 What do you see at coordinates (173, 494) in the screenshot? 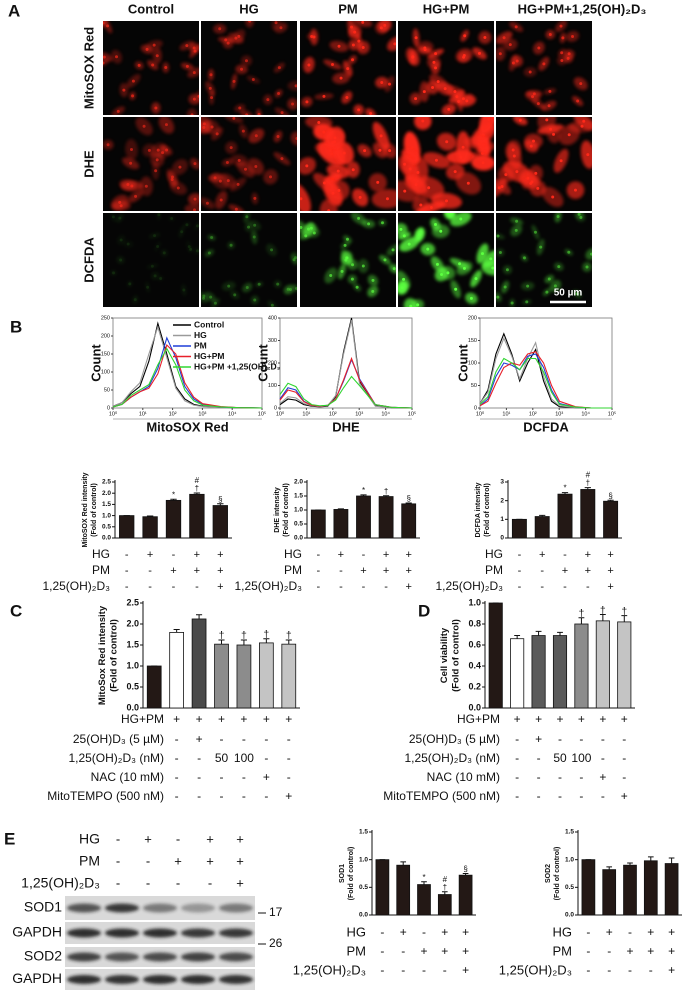
I see `significance-mark: *` at bounding box center [173, 494].